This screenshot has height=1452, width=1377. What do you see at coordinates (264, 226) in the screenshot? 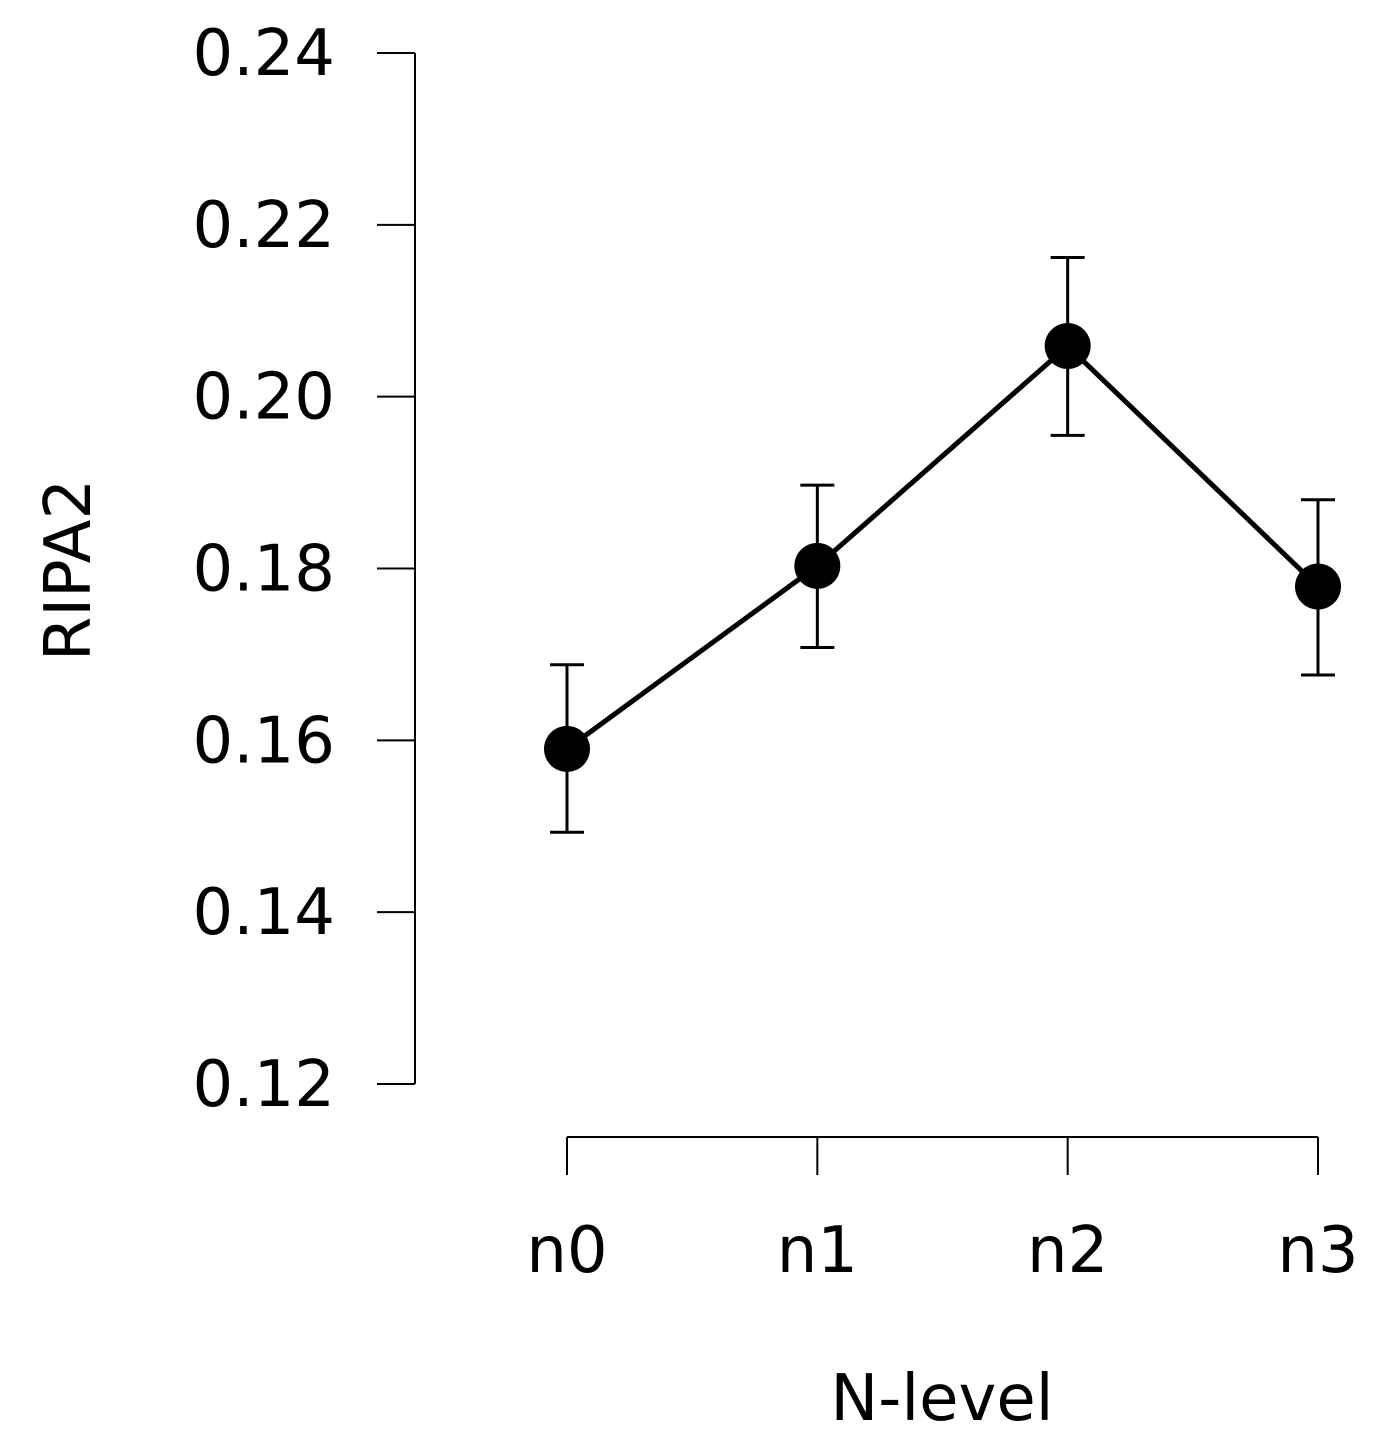
I see `y-tick-label: 0.22` at bounding box center [264, 226].